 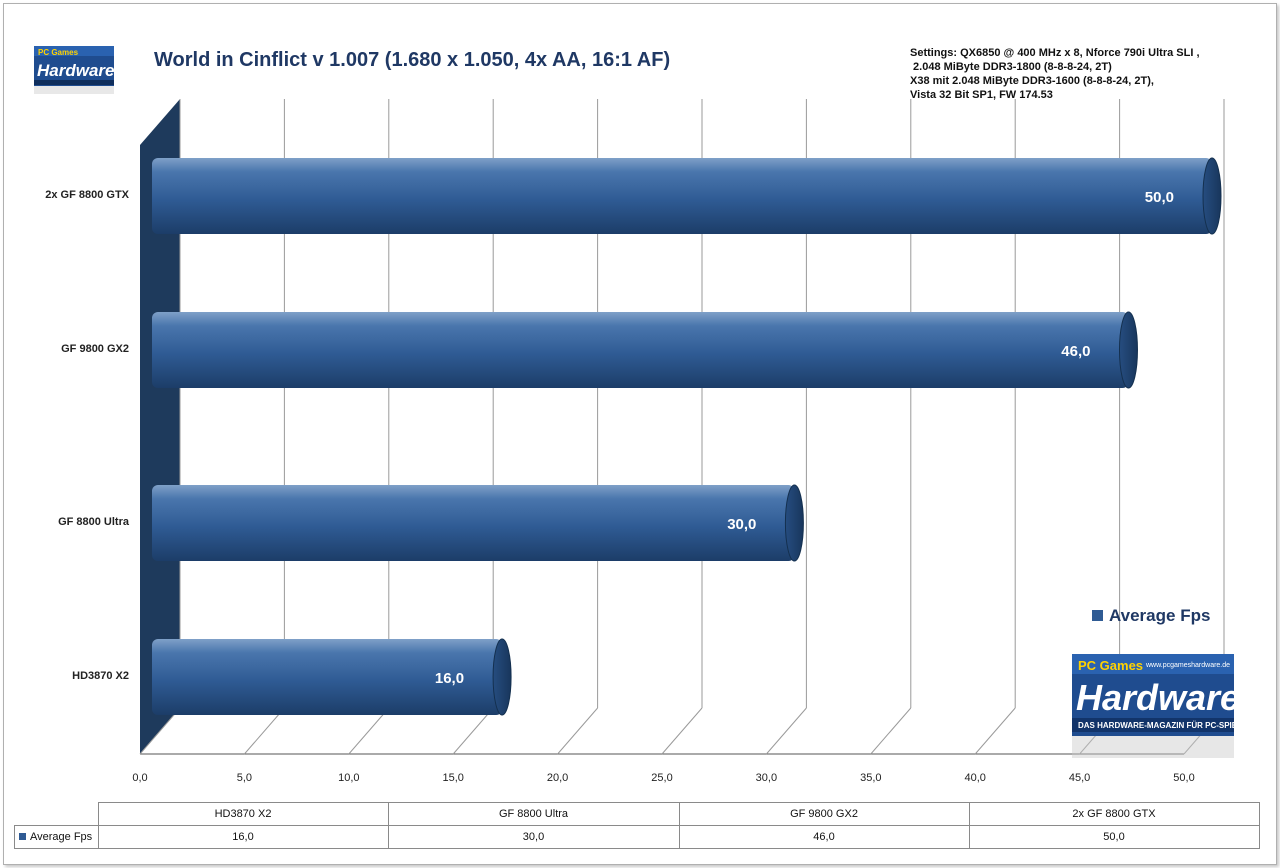 I want to click on x-tick-label: 25,0, so click(x=662, y=778).